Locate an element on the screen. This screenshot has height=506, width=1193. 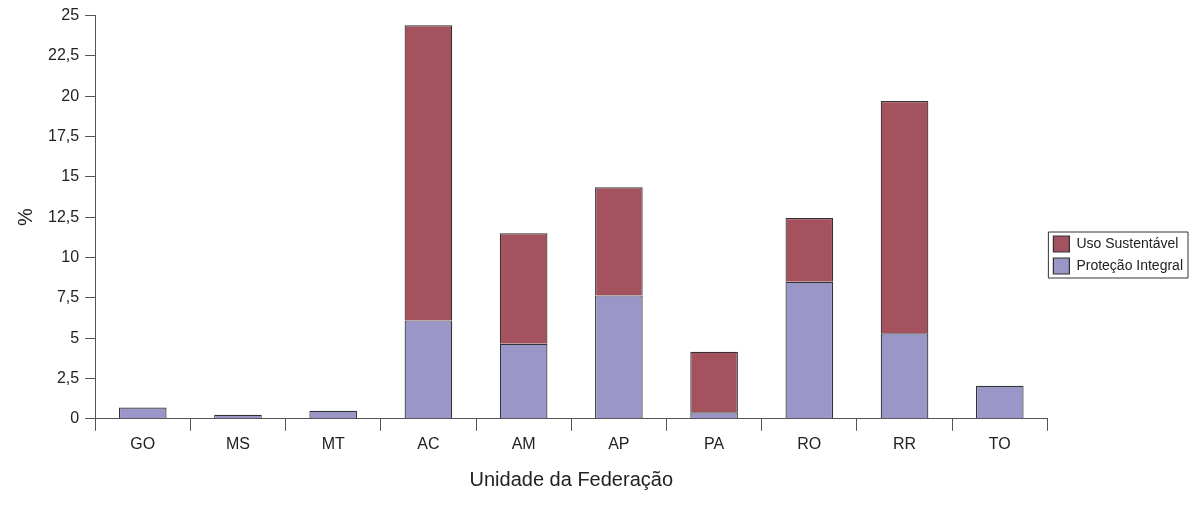
y-tick-label: 17,5 is located at coordinates (64, 135).